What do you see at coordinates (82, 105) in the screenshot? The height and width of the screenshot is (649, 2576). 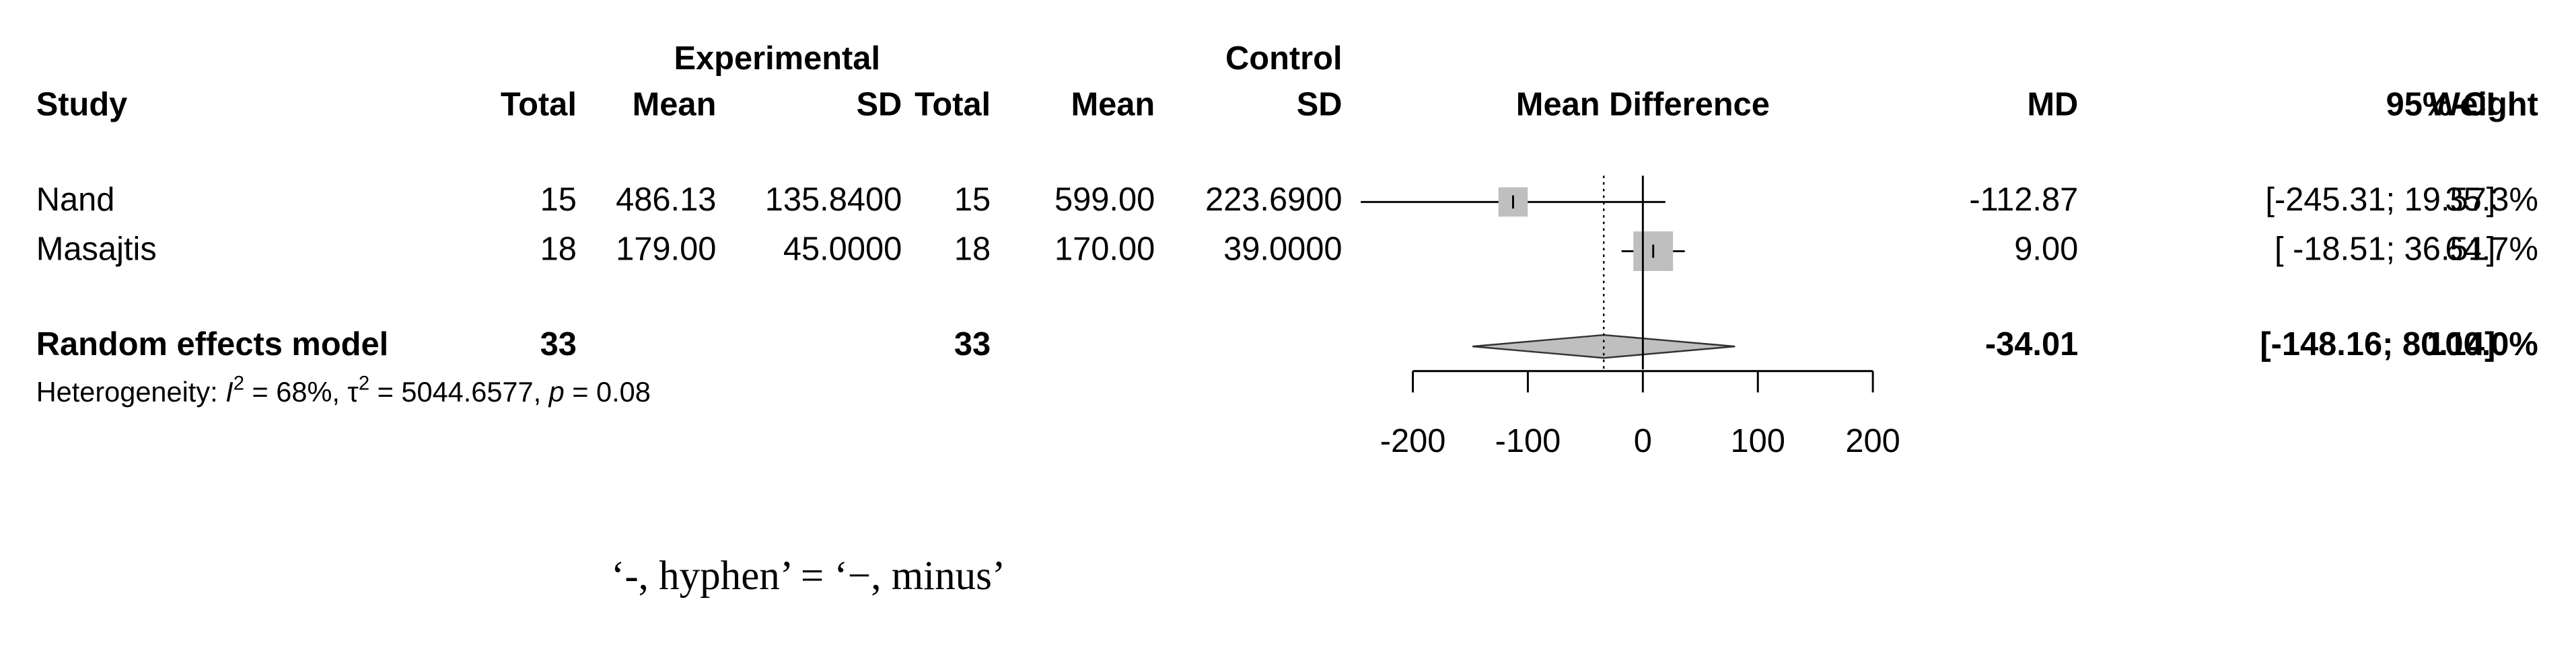 I see `column-header: Study` at bounding box center [82, 105].